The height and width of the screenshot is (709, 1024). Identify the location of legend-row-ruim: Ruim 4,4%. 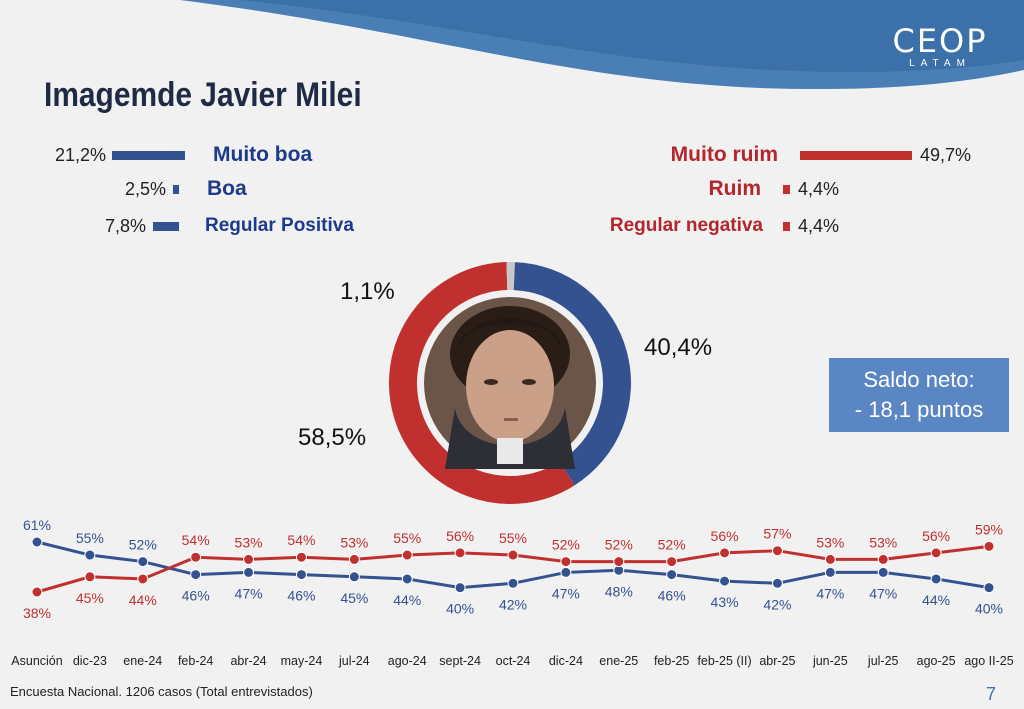
(724, 189).